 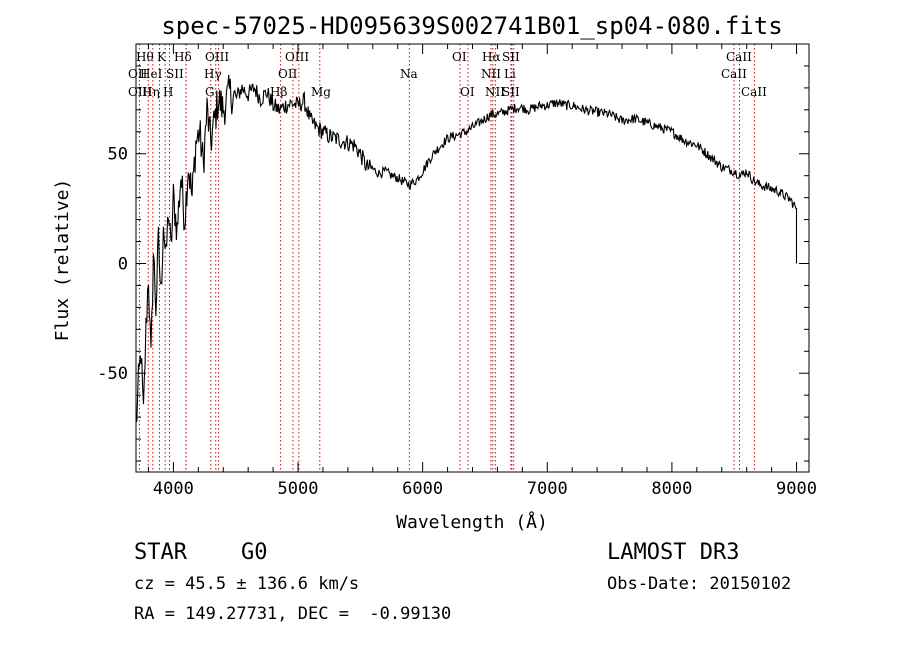 I want to click on x-tick-label: 7000, so click(x=547, y=489).